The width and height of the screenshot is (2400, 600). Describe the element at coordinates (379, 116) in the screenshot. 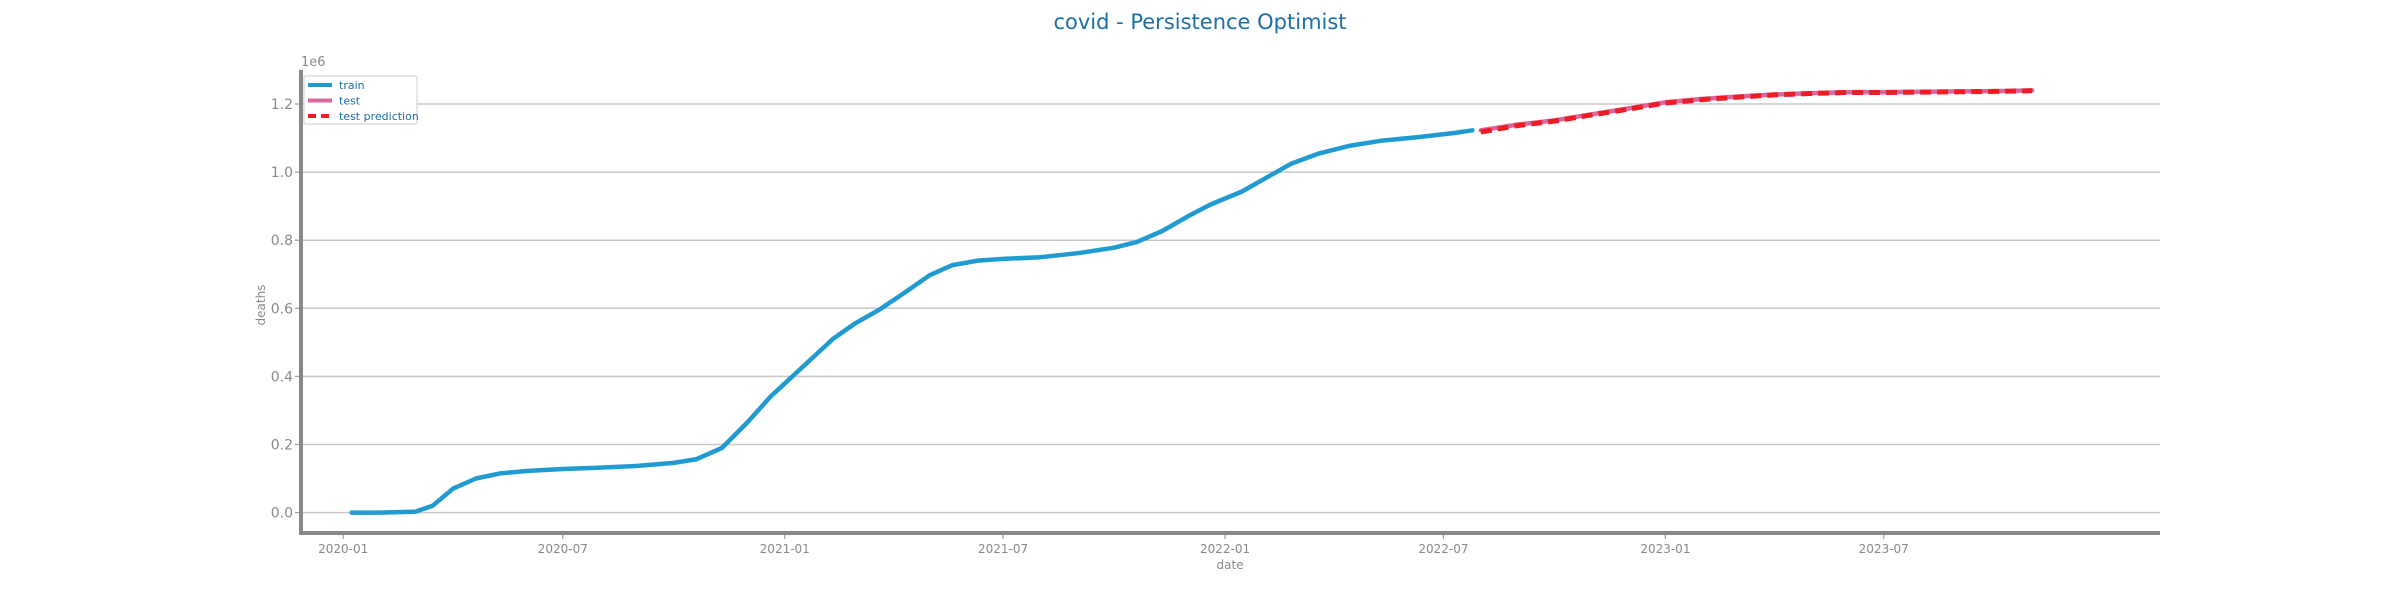

I see `legend-label-test-prediction: test prediction` at that location.